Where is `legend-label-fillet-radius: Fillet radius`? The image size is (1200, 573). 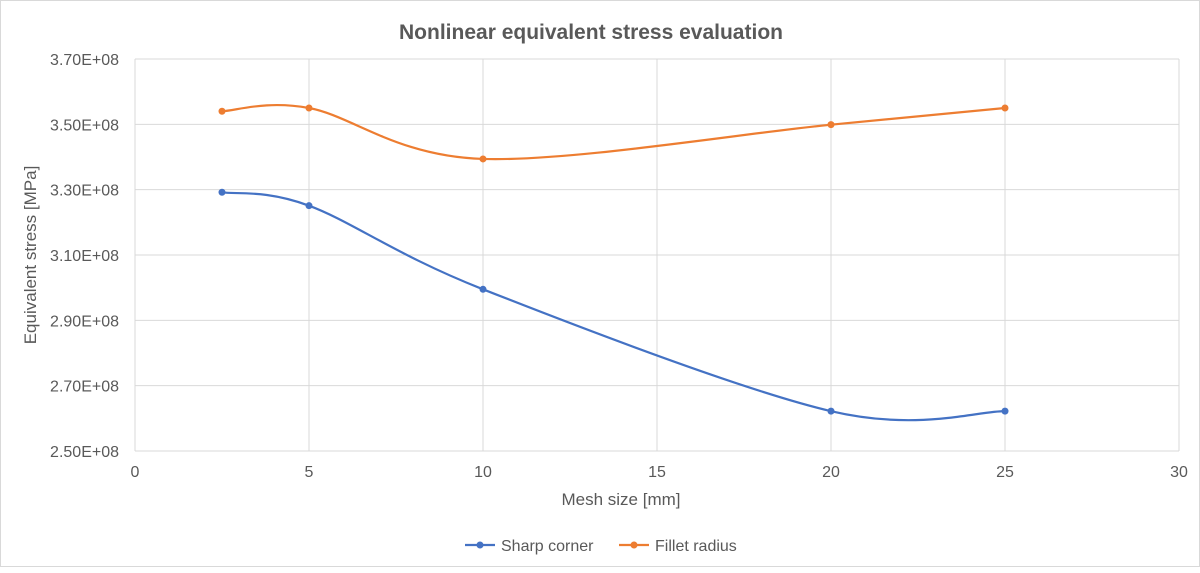
legend-label-fillet-radius: Fillet radius is located at coordinates (696, 546).